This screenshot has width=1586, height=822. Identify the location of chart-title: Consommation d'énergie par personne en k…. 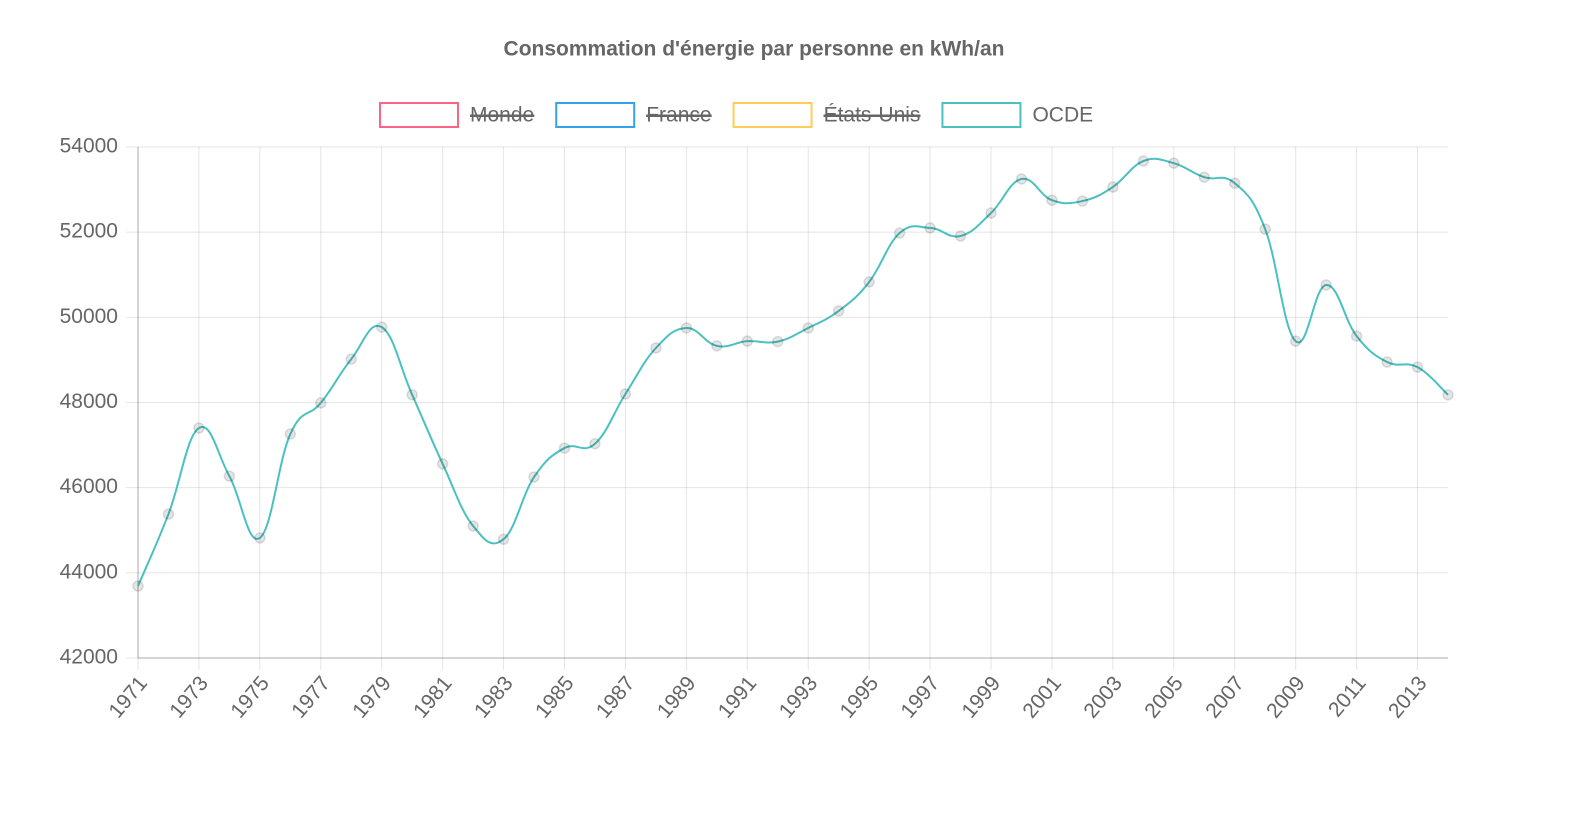
(754, 49).